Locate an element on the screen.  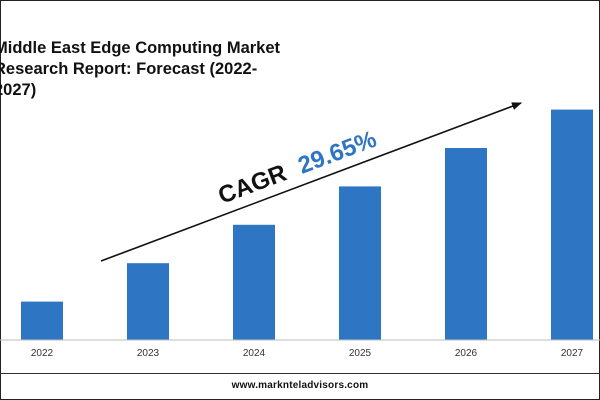
bar-2026 is located at coordinates (466, 244).